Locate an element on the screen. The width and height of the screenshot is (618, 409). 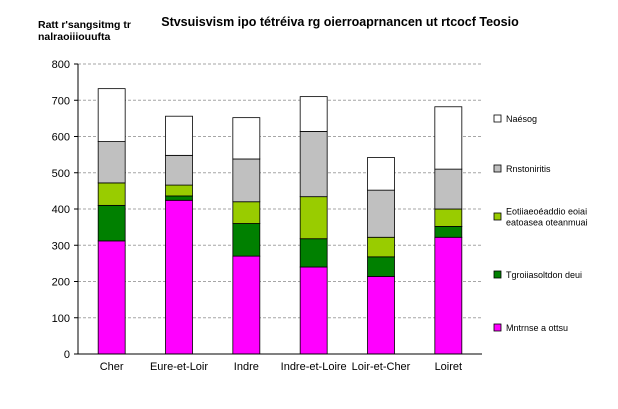
y-tick-label: 300 is located at coordinates (61, 246).